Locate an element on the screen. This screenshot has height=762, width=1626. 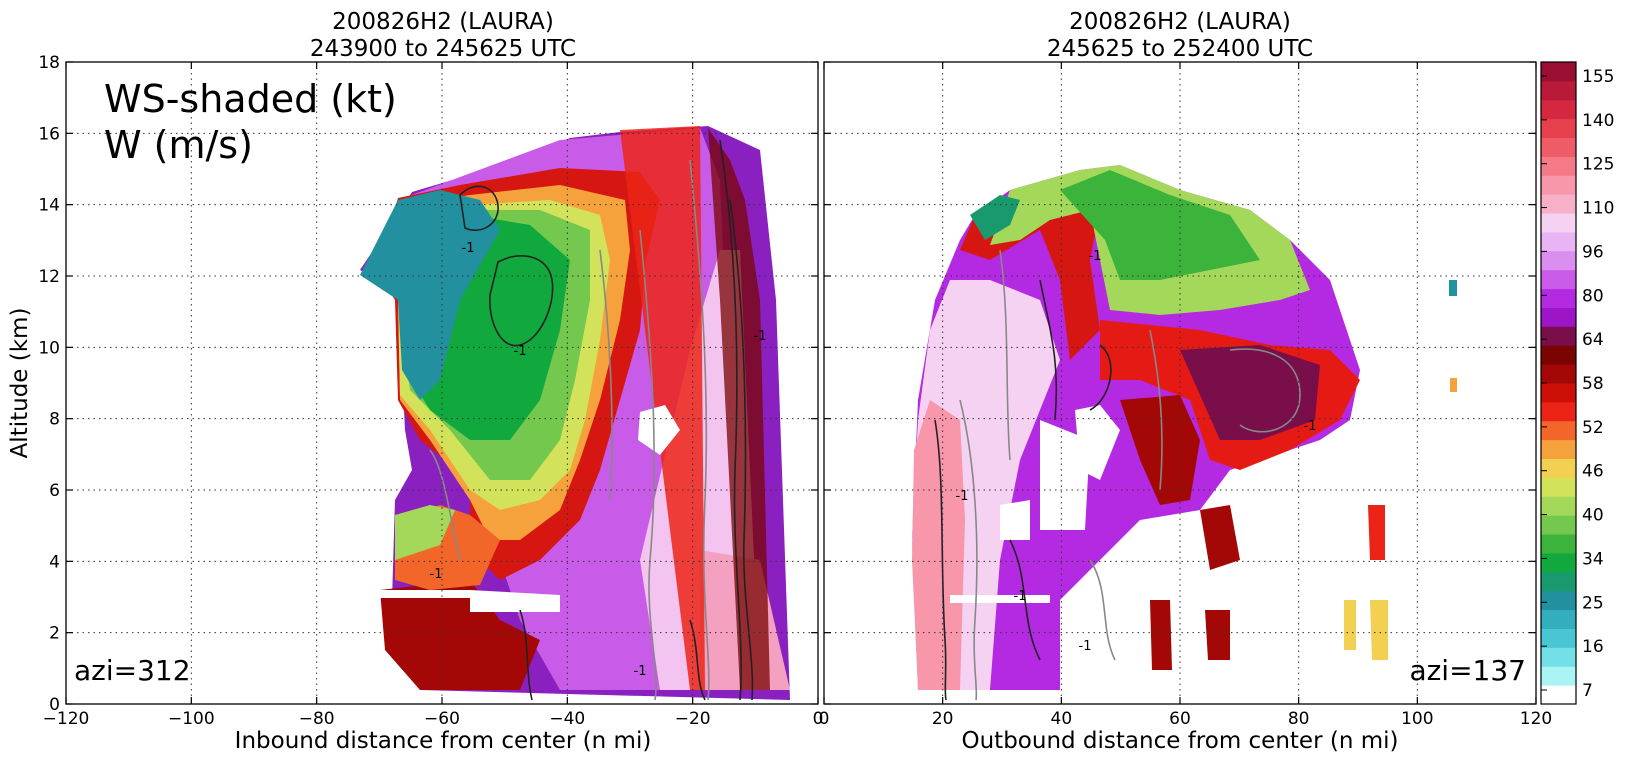
colorbar: 7 16 25 34 40 46 52 58 64 80 96 110 125 140 155 is located at coordinates (1577, 383).